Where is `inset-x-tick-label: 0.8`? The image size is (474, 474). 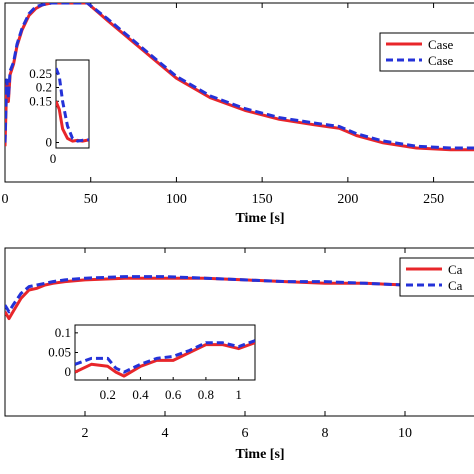 inset-x-tick-label: 0.8 is located at coordinates (206, 394).